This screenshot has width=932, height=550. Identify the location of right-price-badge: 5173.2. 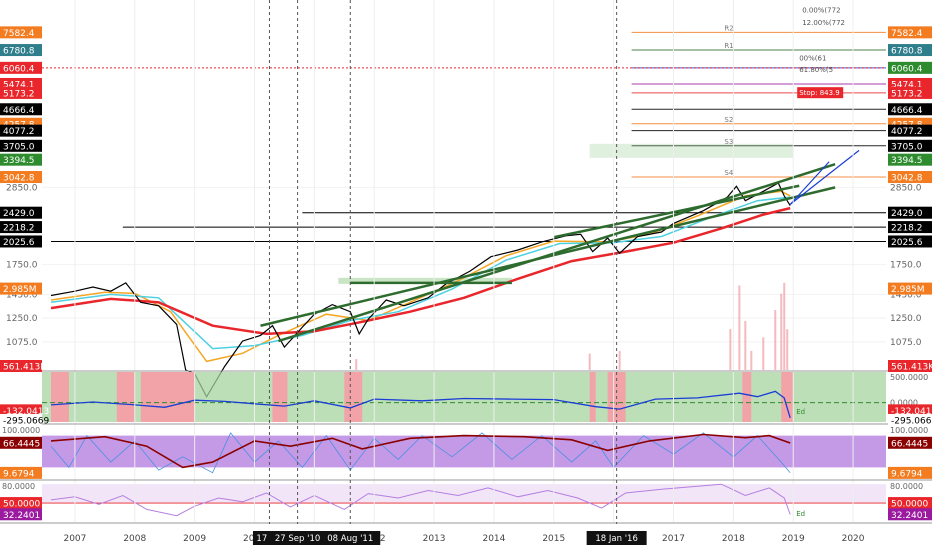
(907, 94).